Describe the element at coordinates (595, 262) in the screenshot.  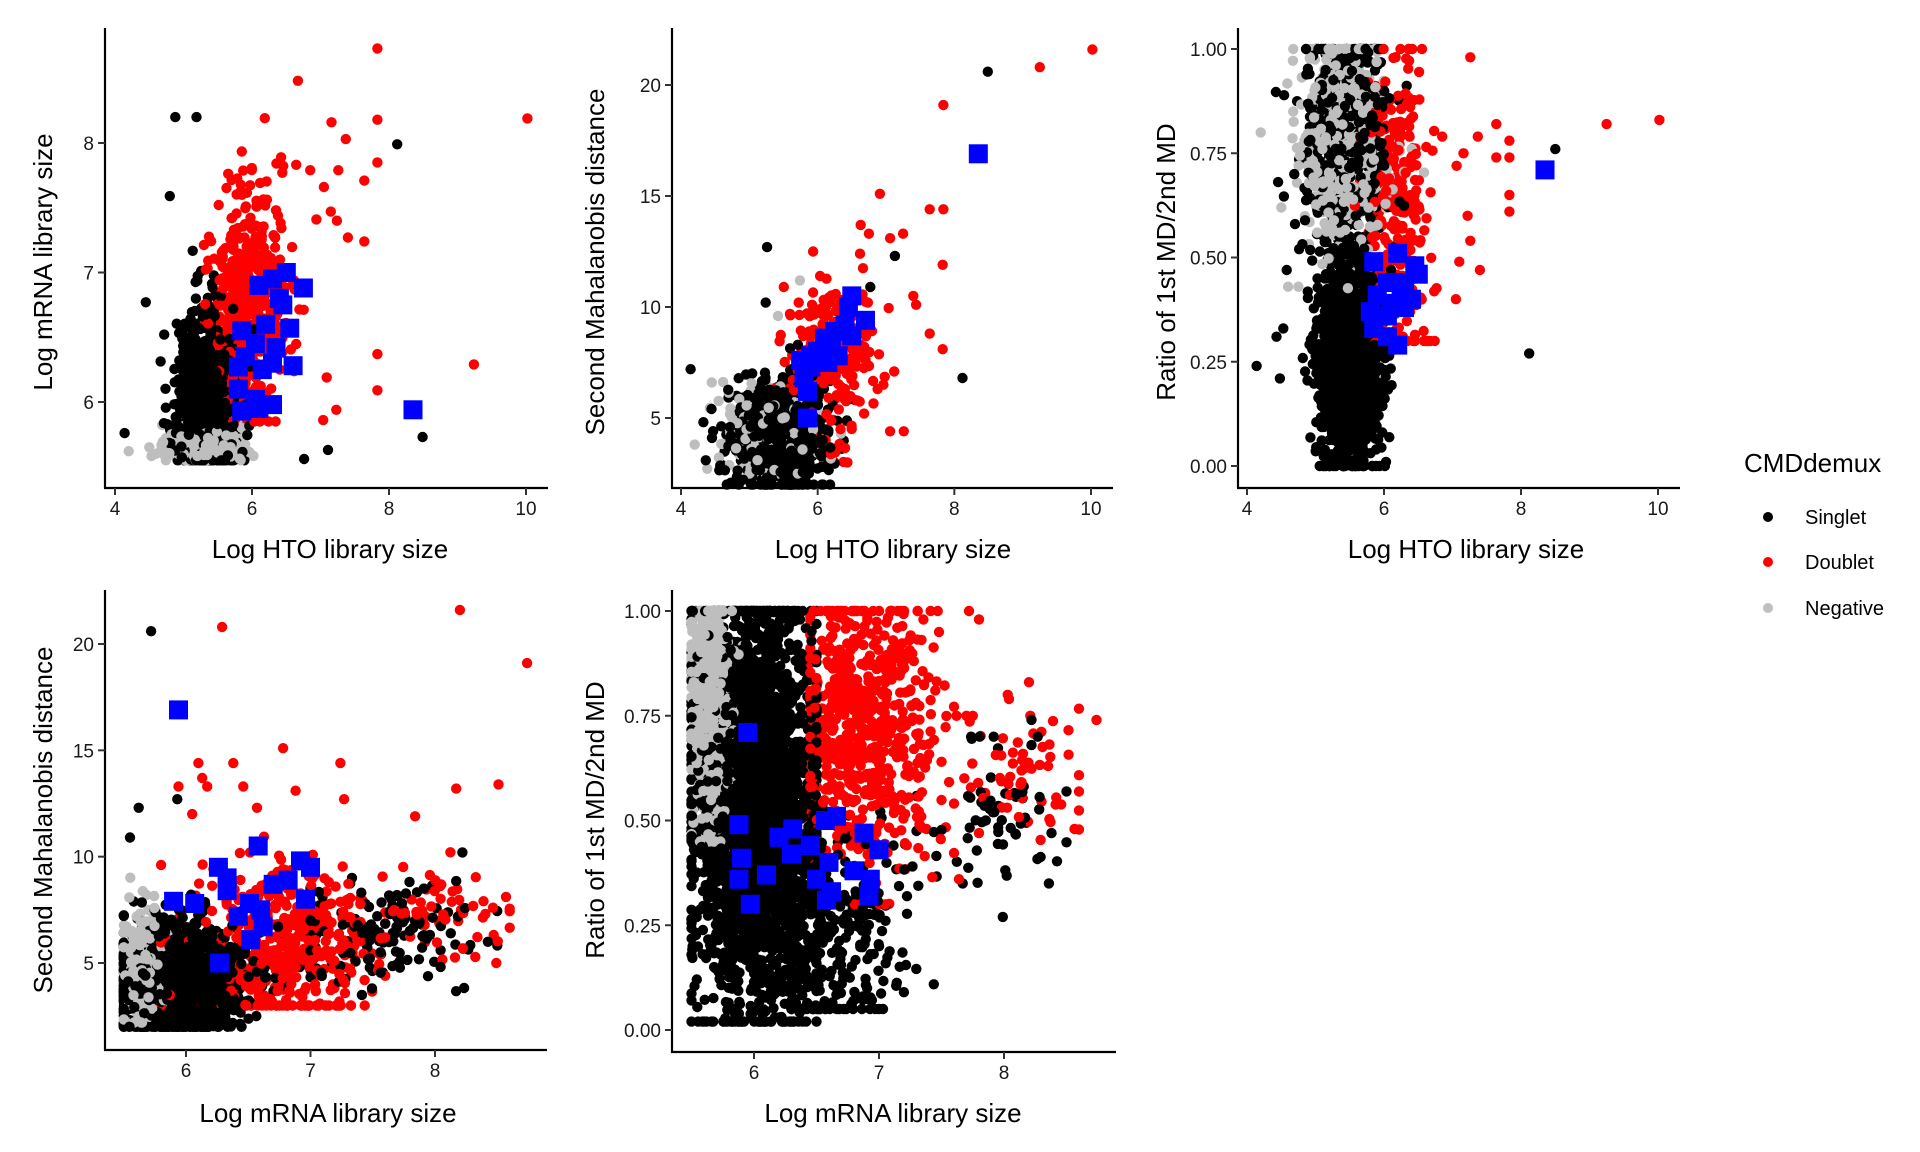
I see `y-axis-title: Second Mahalanobis distance` at that location.